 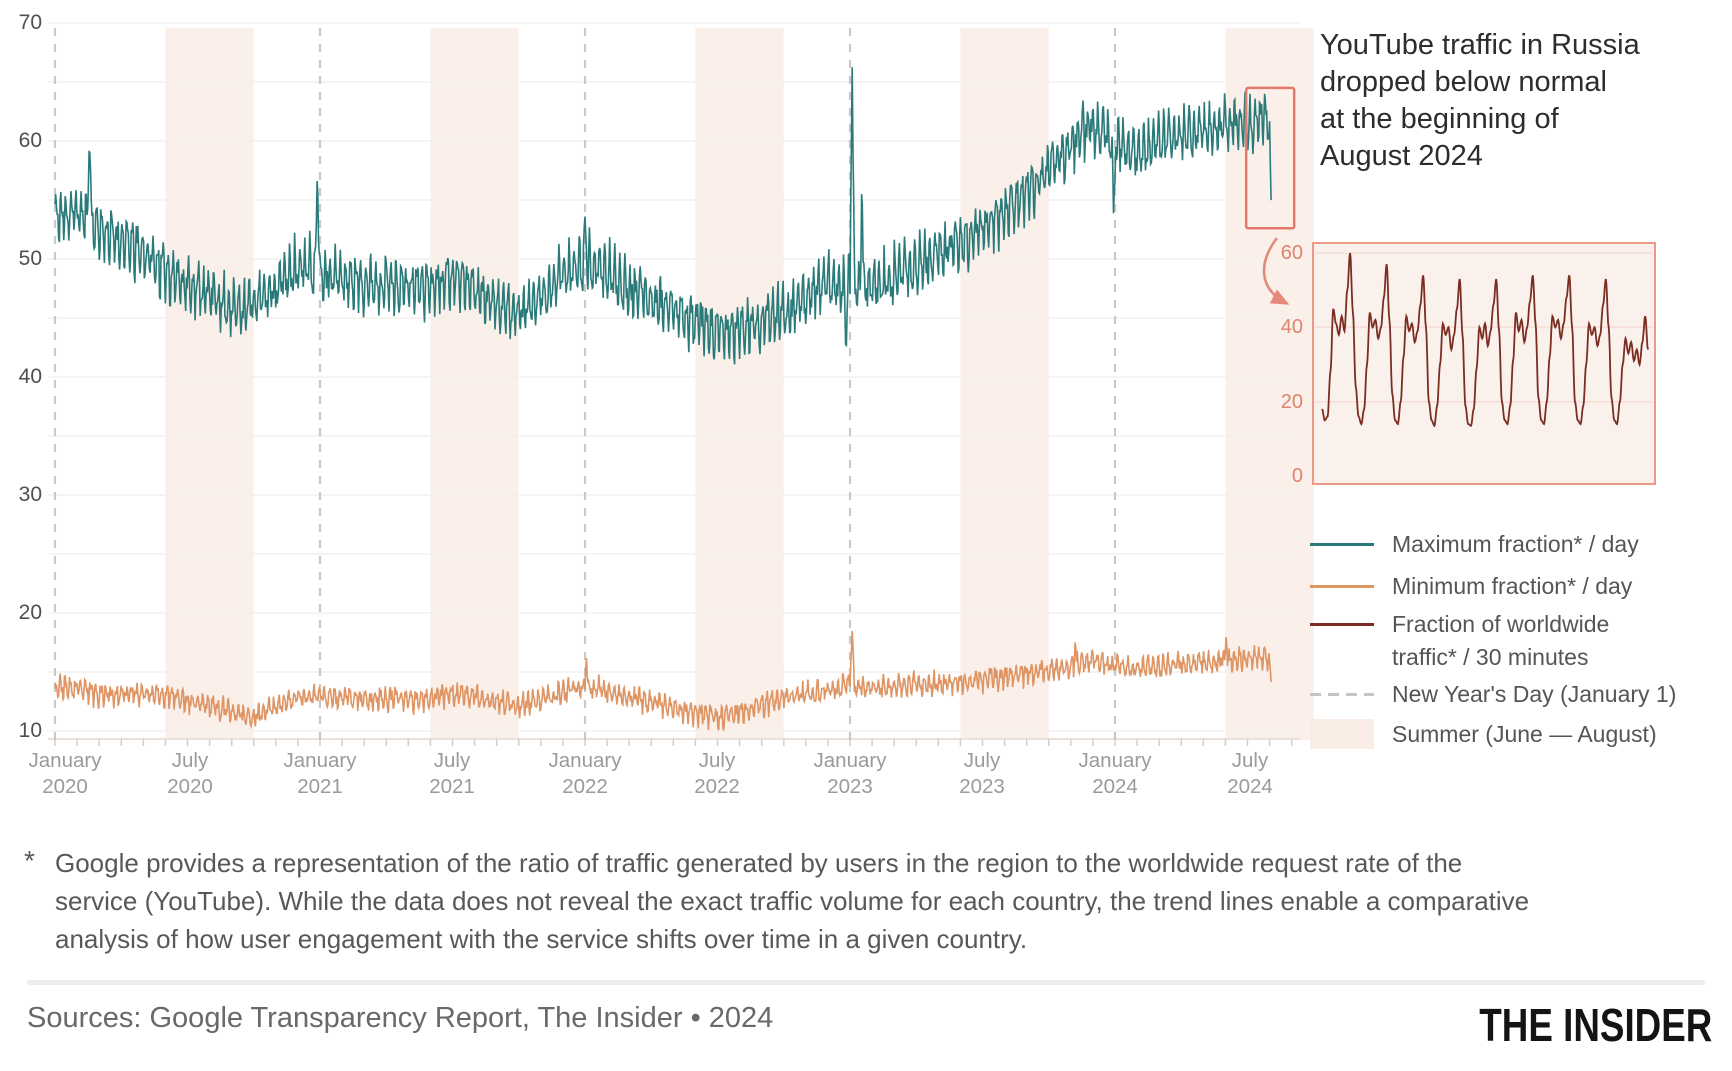 What do you see at coordinates (982, 773) in the screenshot?
I see `x-axis-label: July 2023` at bounding box center [982, 773].